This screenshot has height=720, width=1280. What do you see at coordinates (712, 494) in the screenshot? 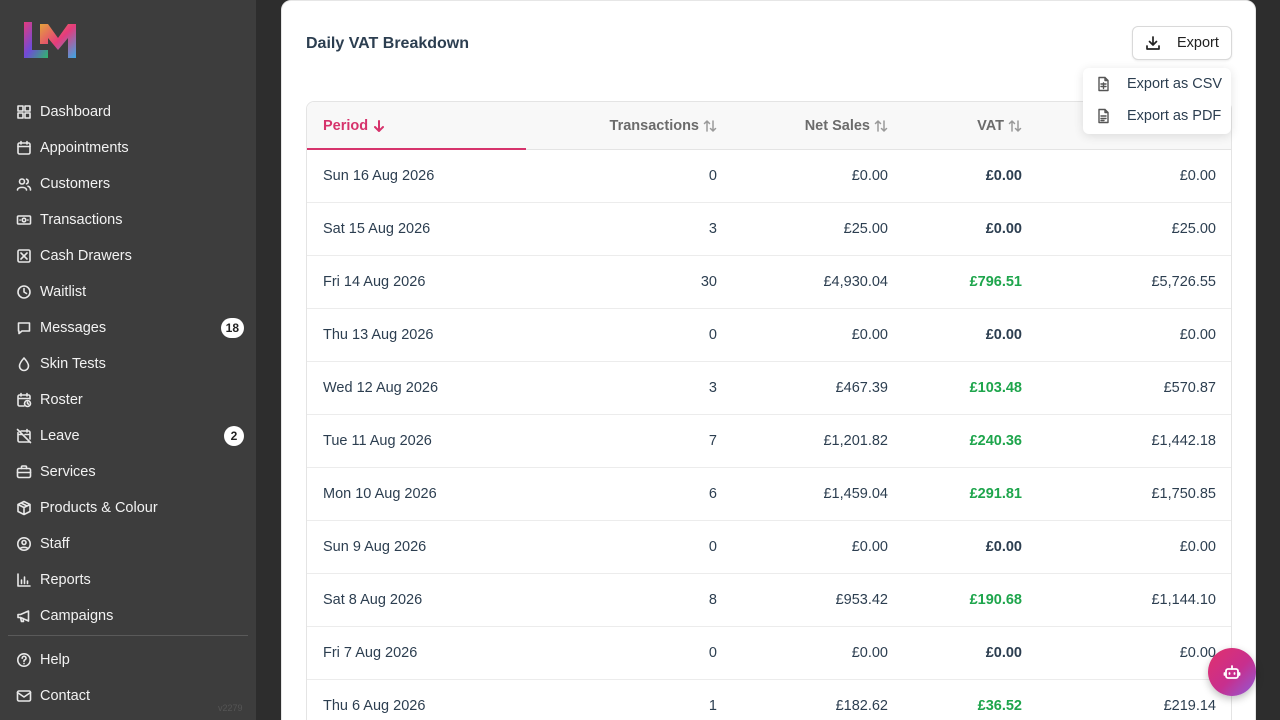
I see `transactions-cell: 6` at bounding box center [712, 494].